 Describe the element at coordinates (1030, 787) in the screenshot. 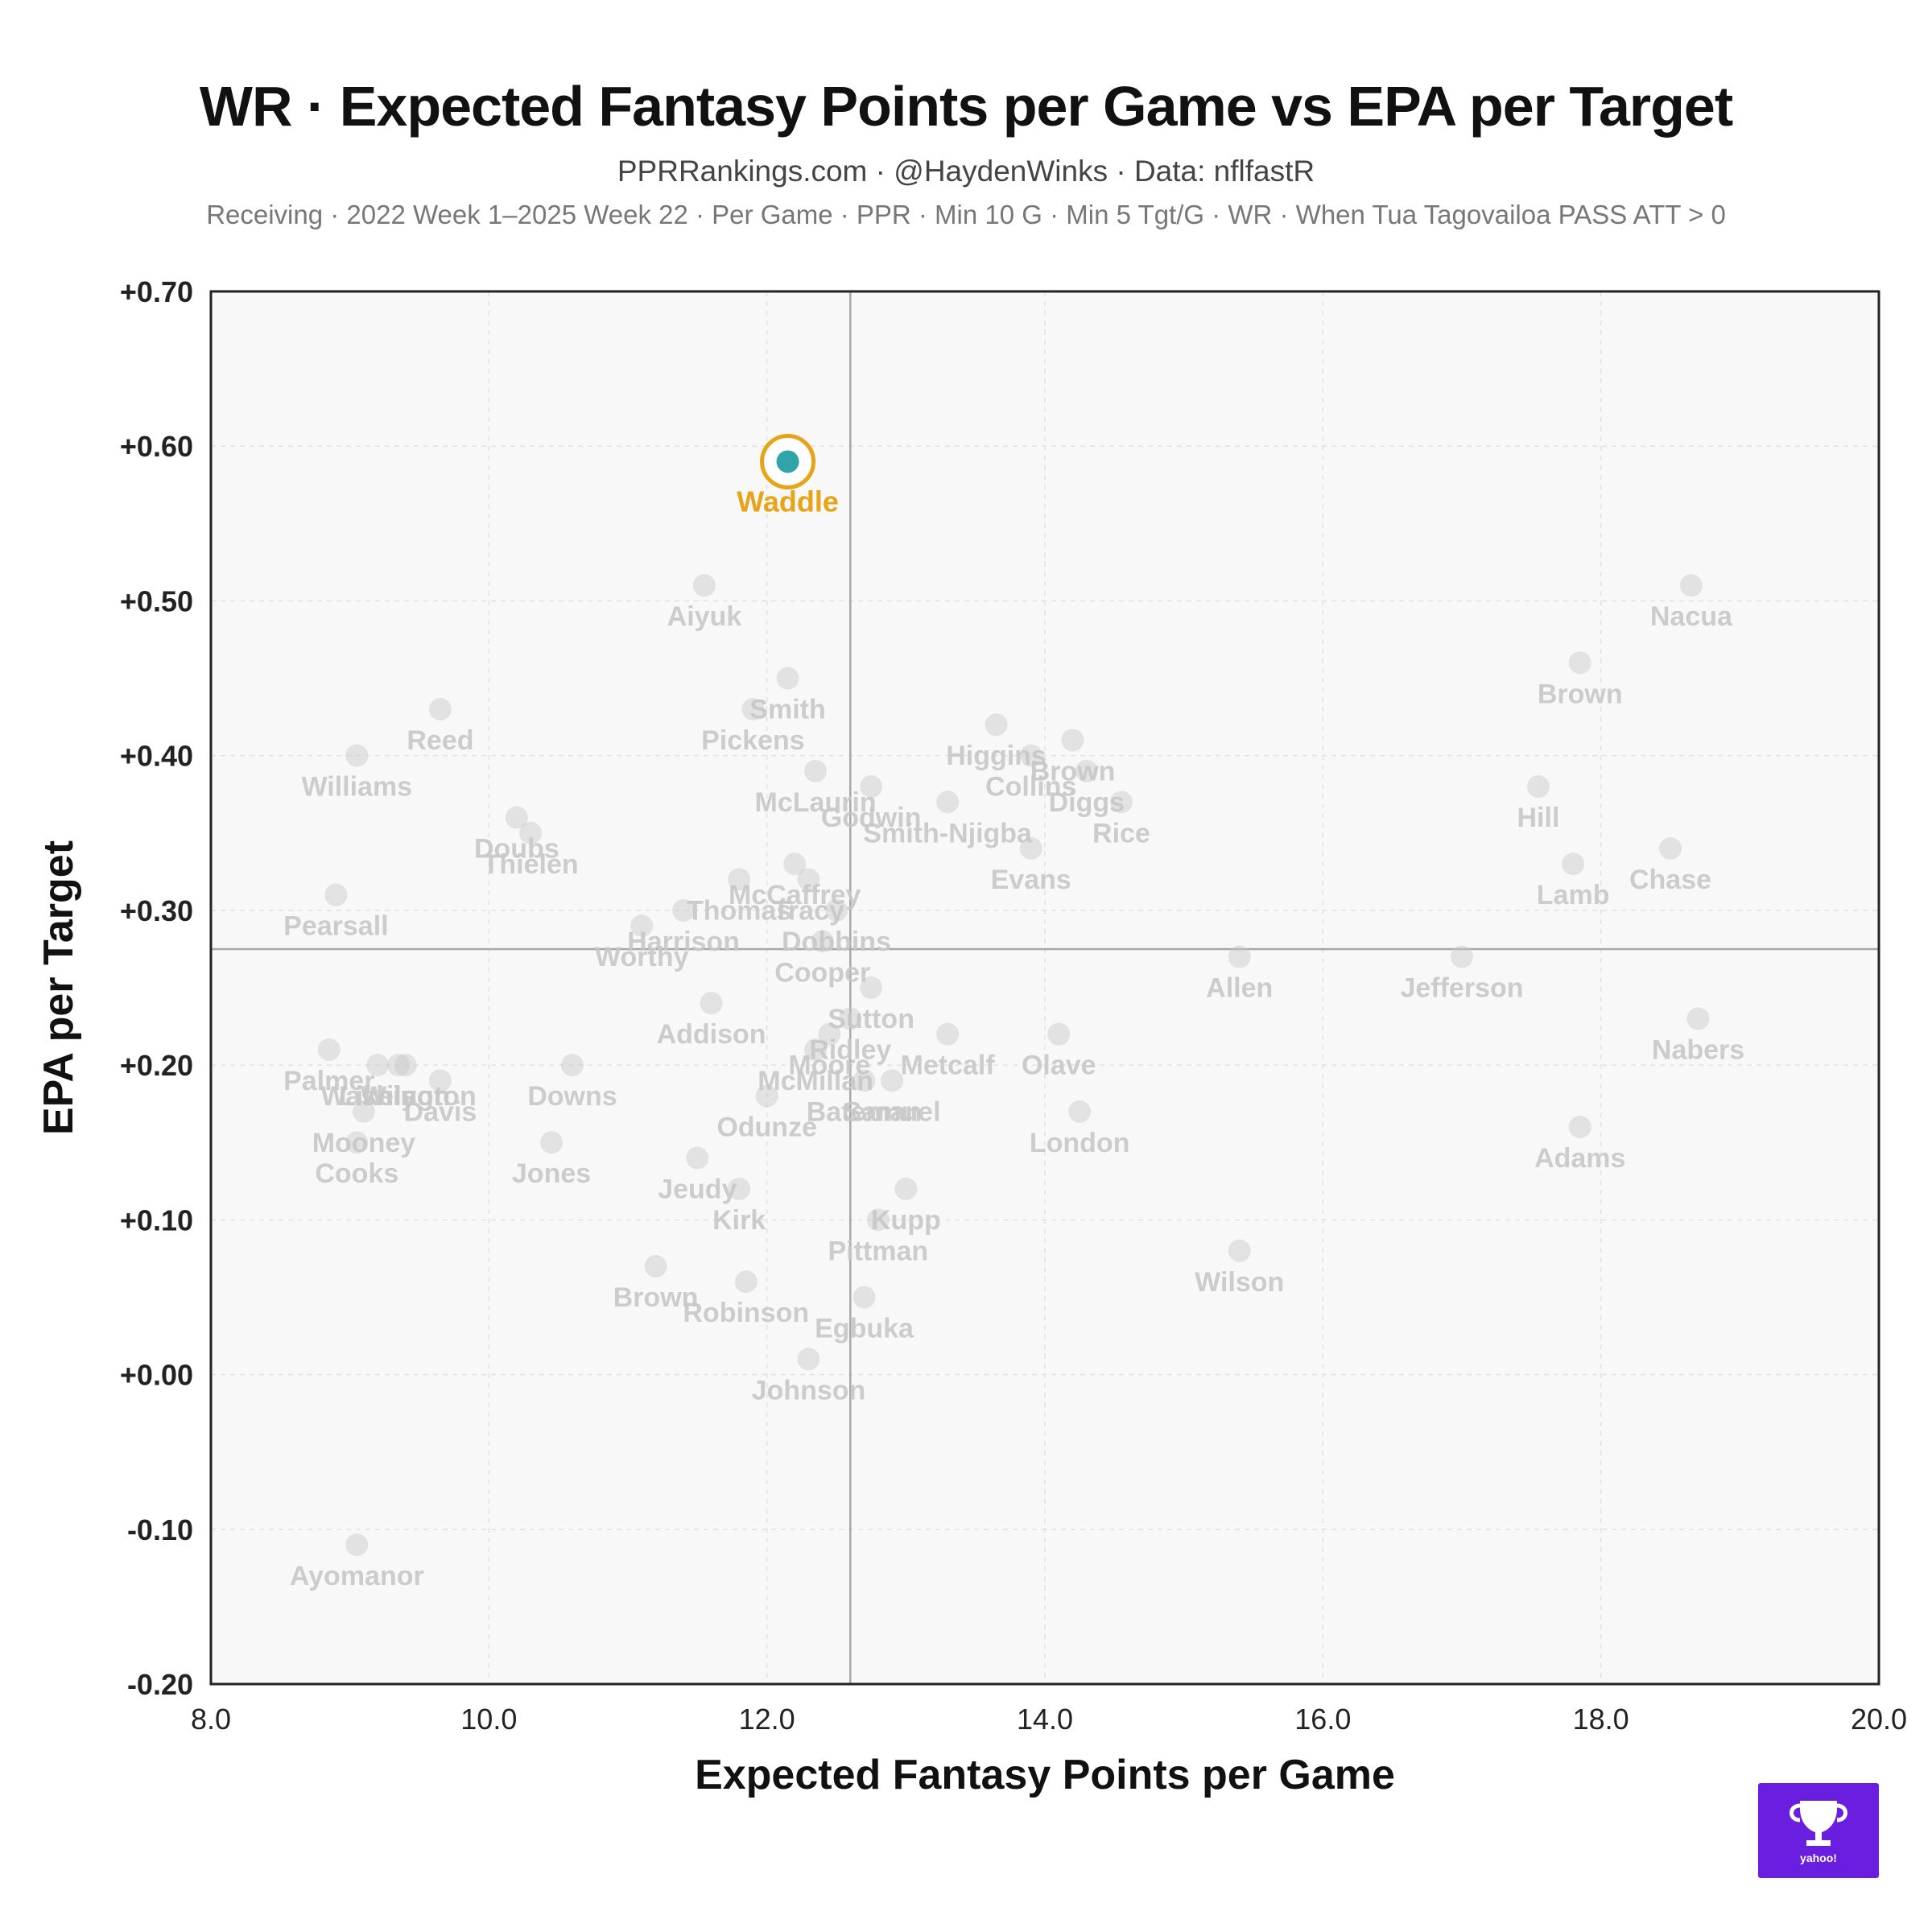

I see `point-label: Collins` at that location.